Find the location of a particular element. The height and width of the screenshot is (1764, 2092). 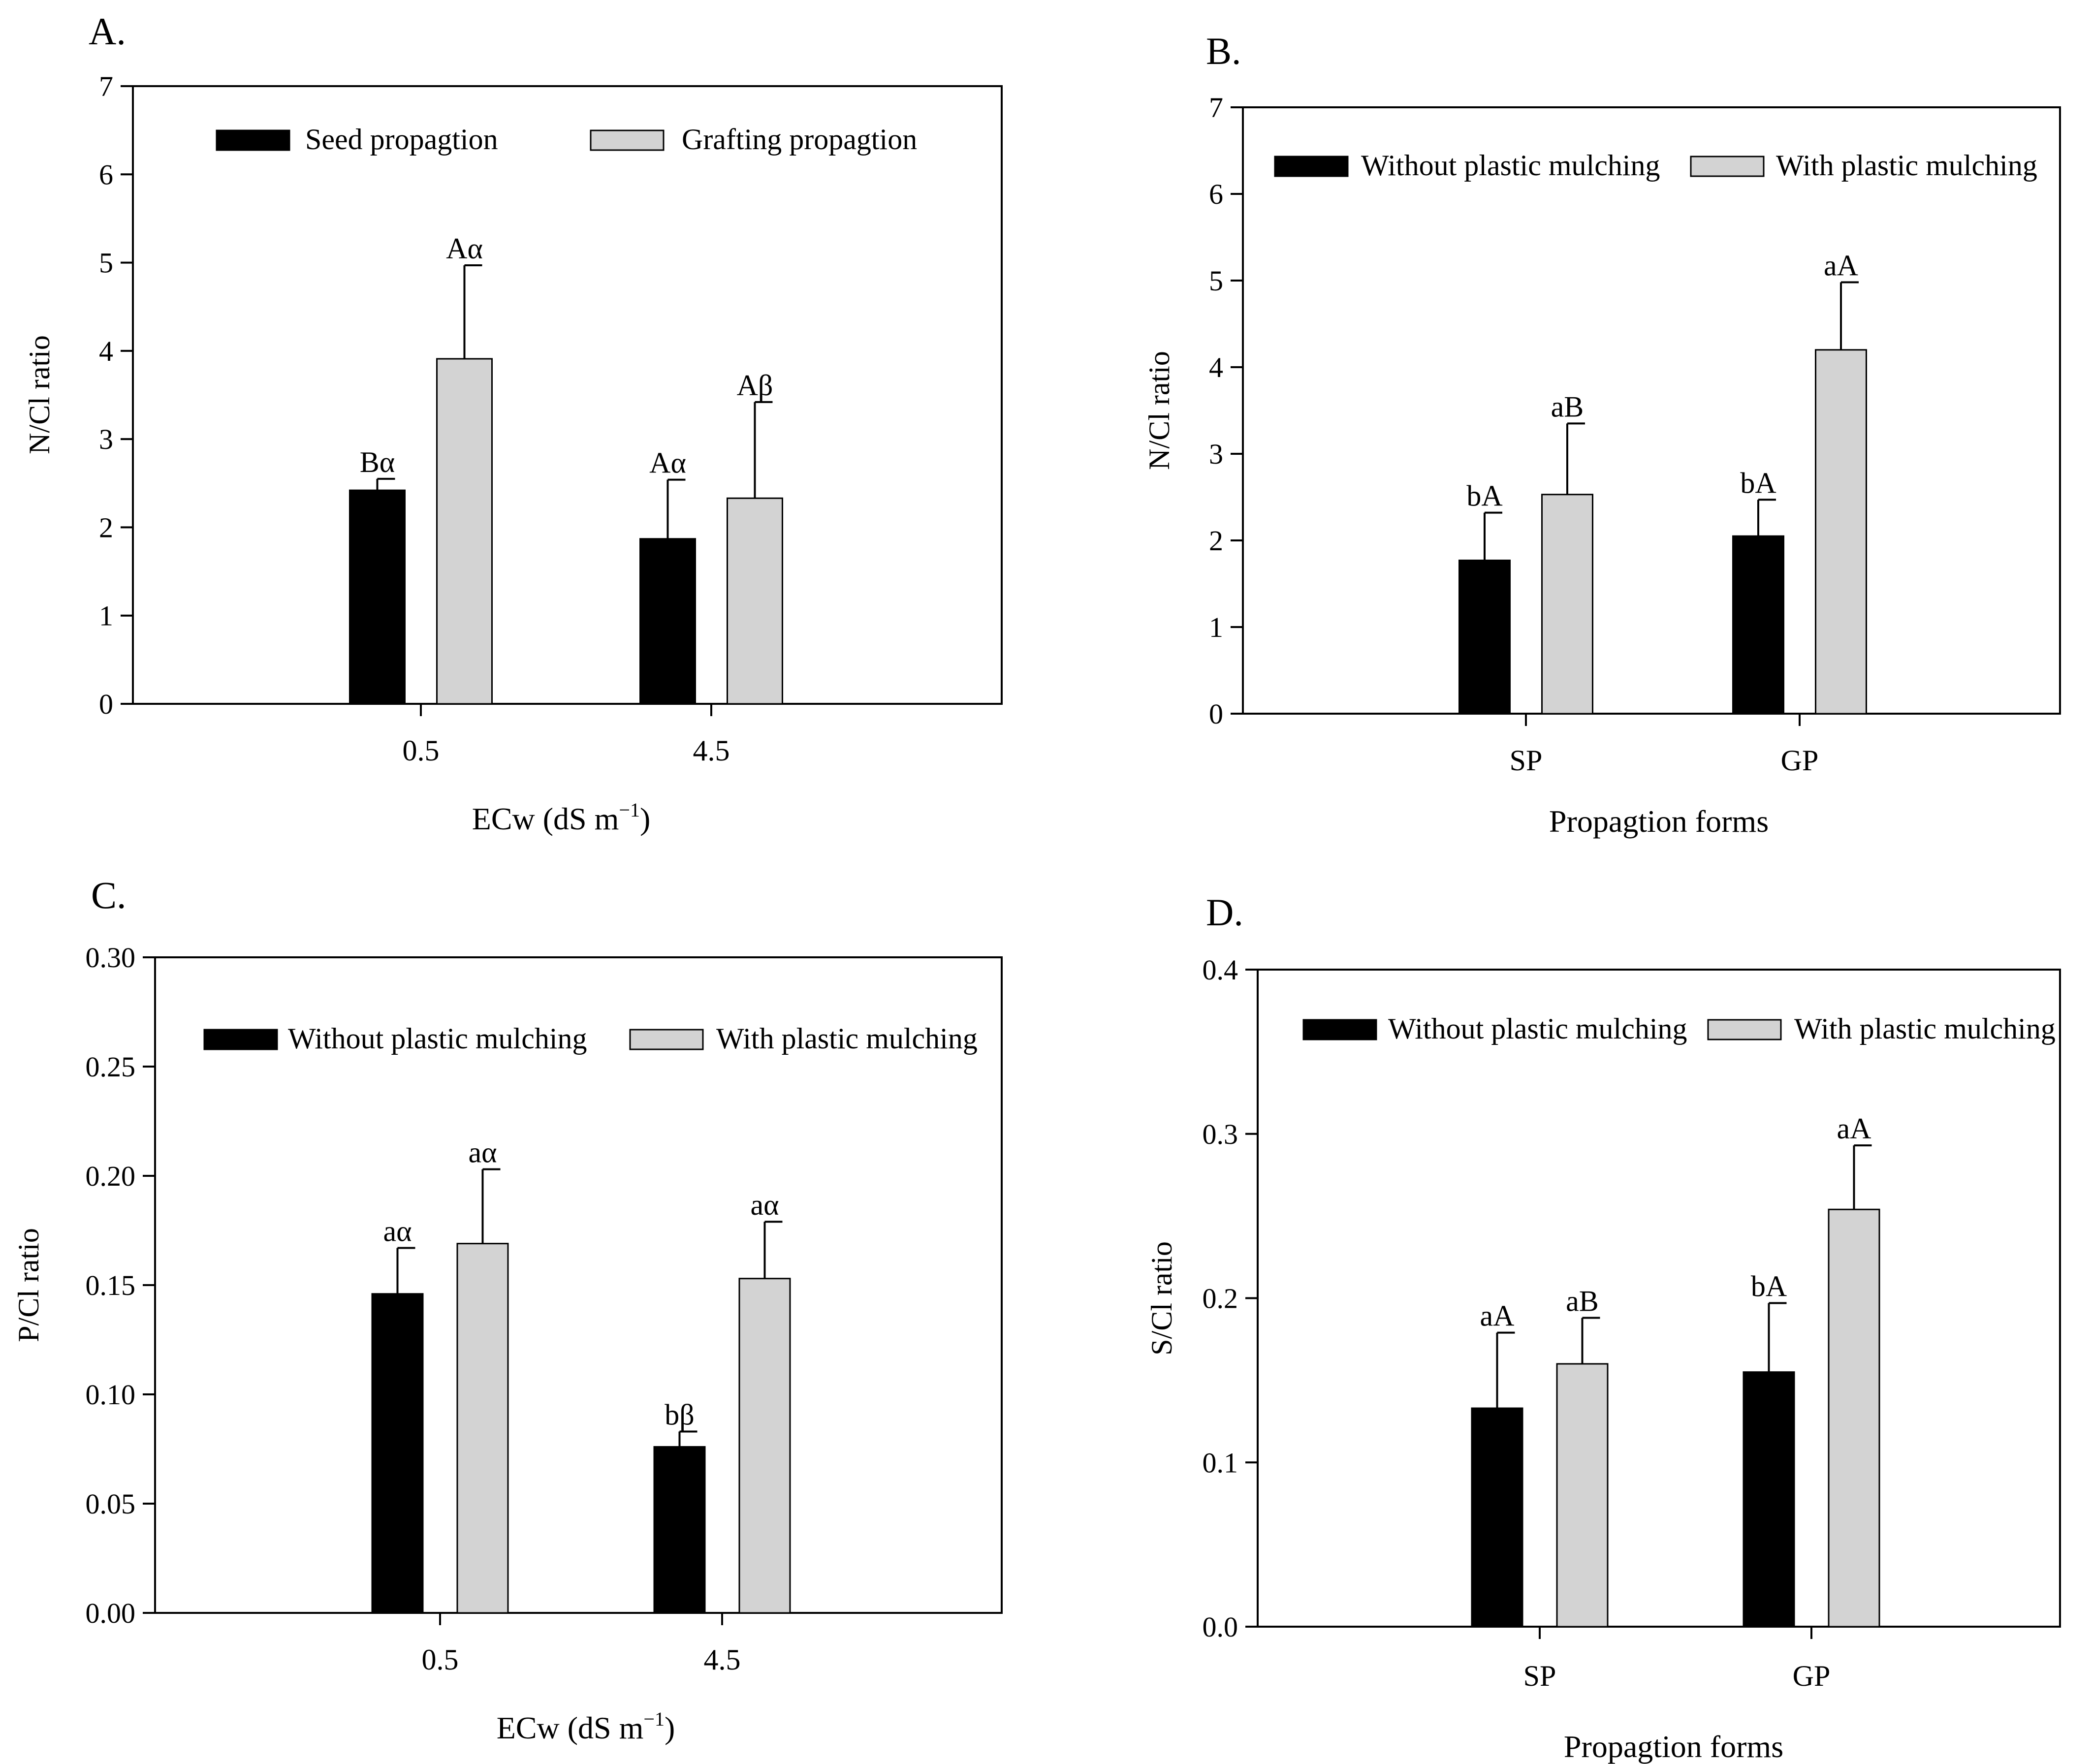

y-tick-label: 0.2 is located at coordinates (1220, 1299).